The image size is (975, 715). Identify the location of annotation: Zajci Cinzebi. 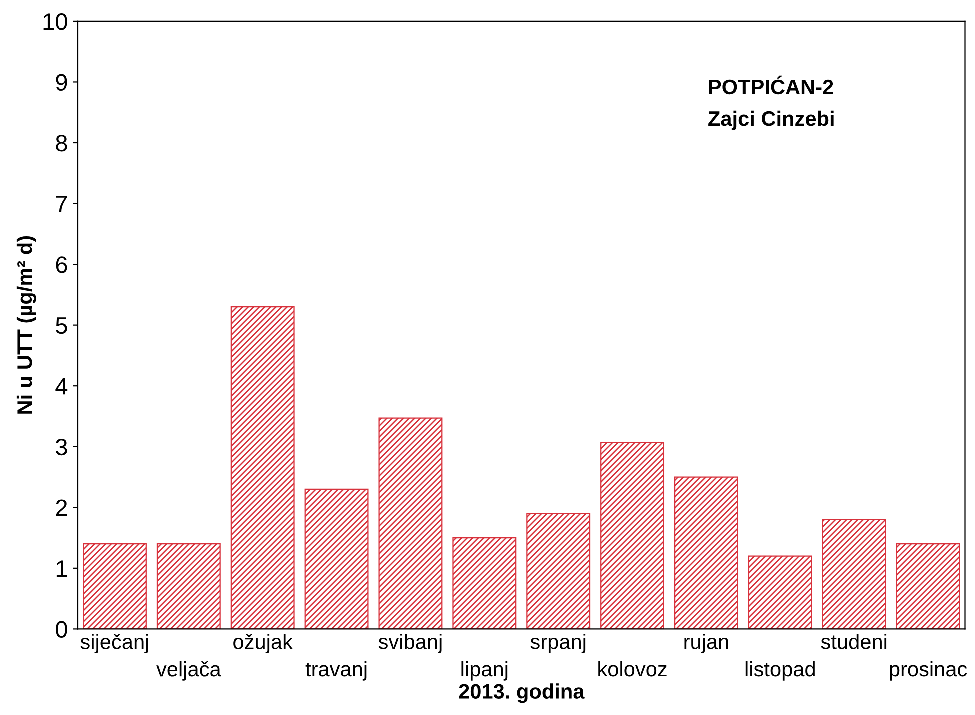
(771, 120).